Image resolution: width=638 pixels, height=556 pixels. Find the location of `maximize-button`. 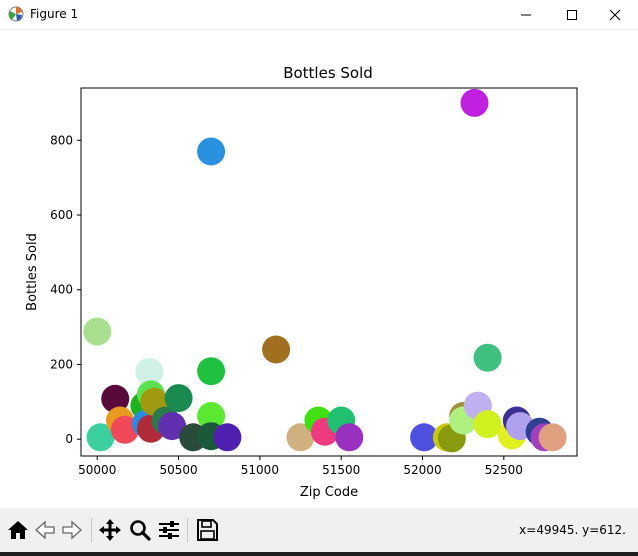

maximize-button is located at coordinates (572, 14).